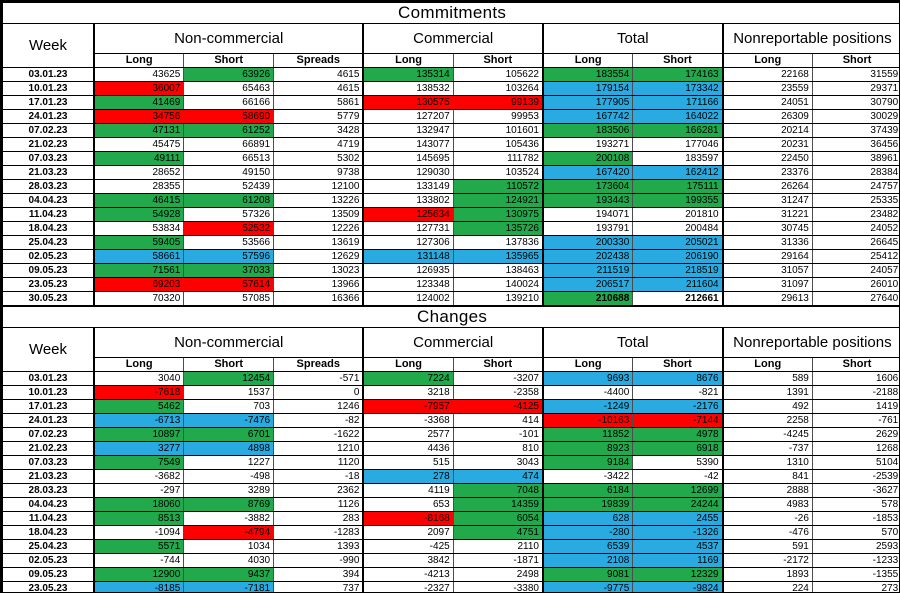 The image size is (900, 593). What do you see at coordinates (139, 560) in the screenshot?
I see `value-cell: -744` at bounding box center [139, 560].